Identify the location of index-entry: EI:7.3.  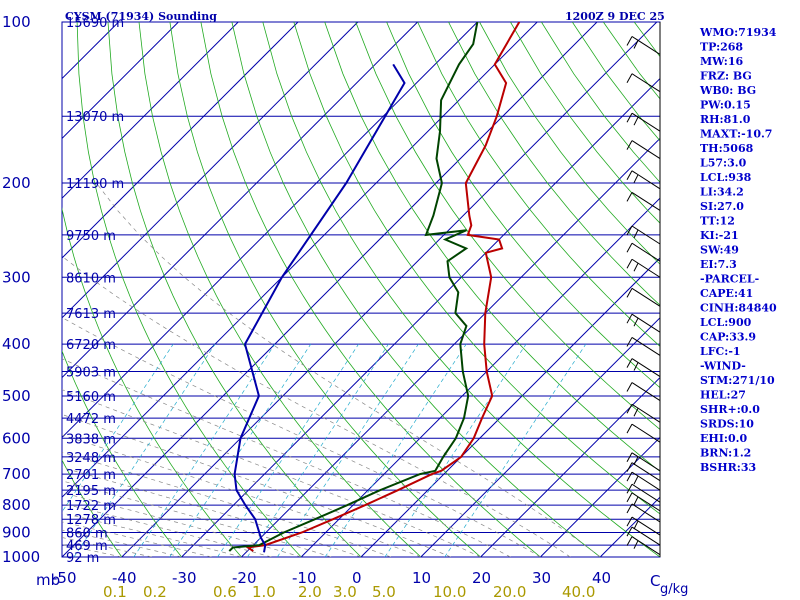
(718, 264).